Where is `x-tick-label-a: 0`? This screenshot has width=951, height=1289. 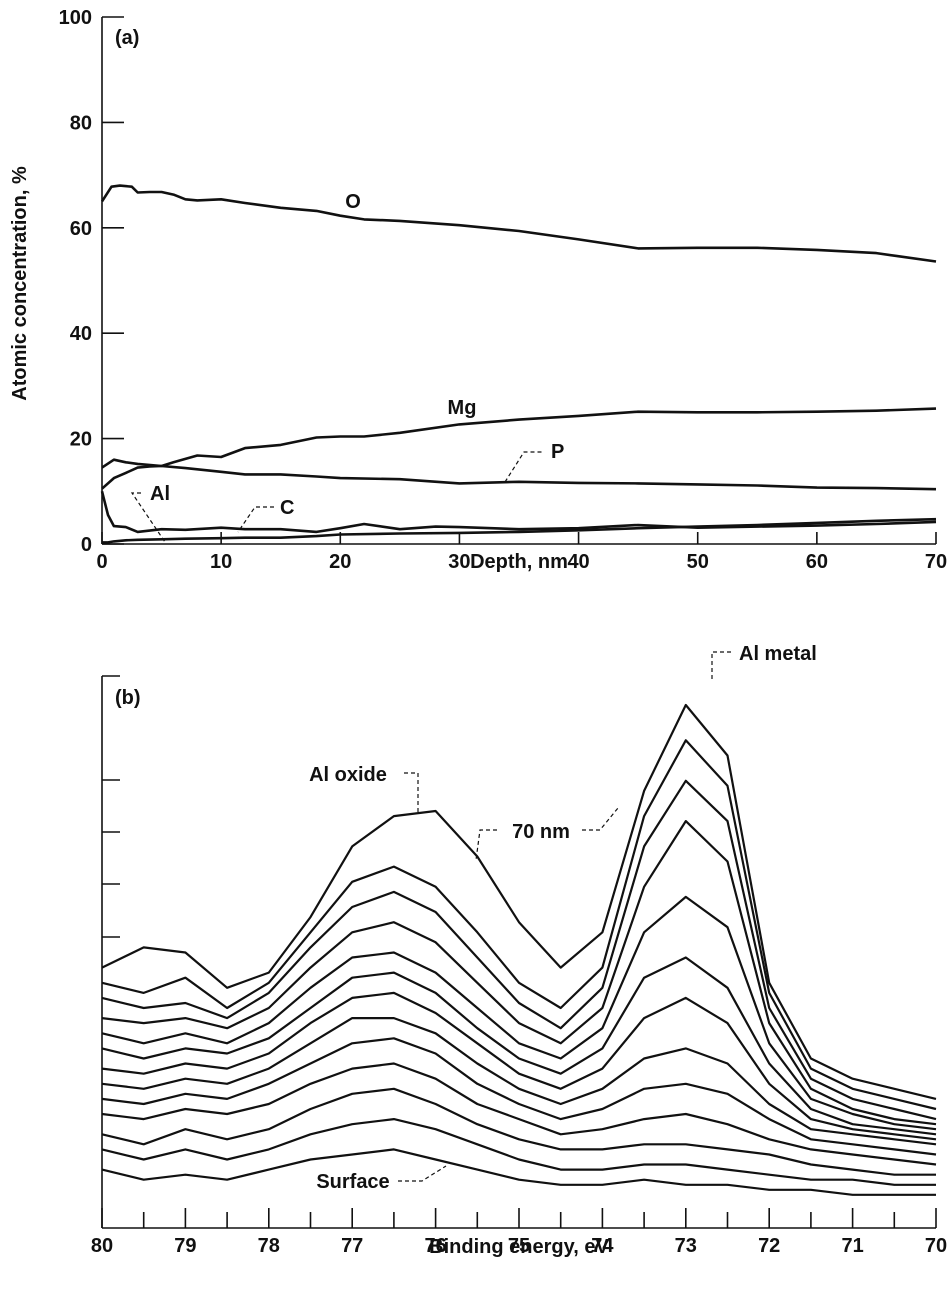
x-tick-label-a: 0 is located at coordinates (101, 562).